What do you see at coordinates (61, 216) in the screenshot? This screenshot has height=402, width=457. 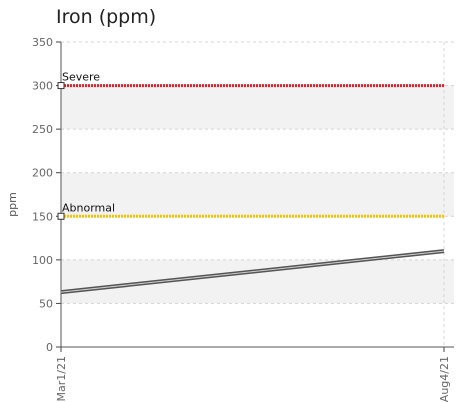 I see `threshold-marker-abnormal` at bounding box center [61, 216].